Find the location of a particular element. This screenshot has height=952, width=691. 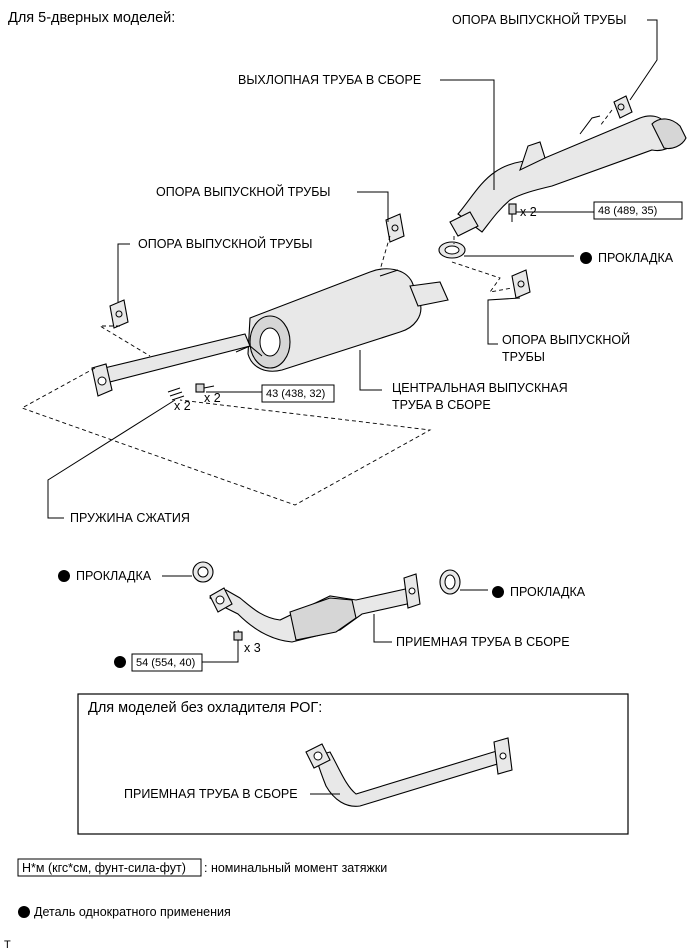

front-pipe-alt is located at coordinates (409, 772).